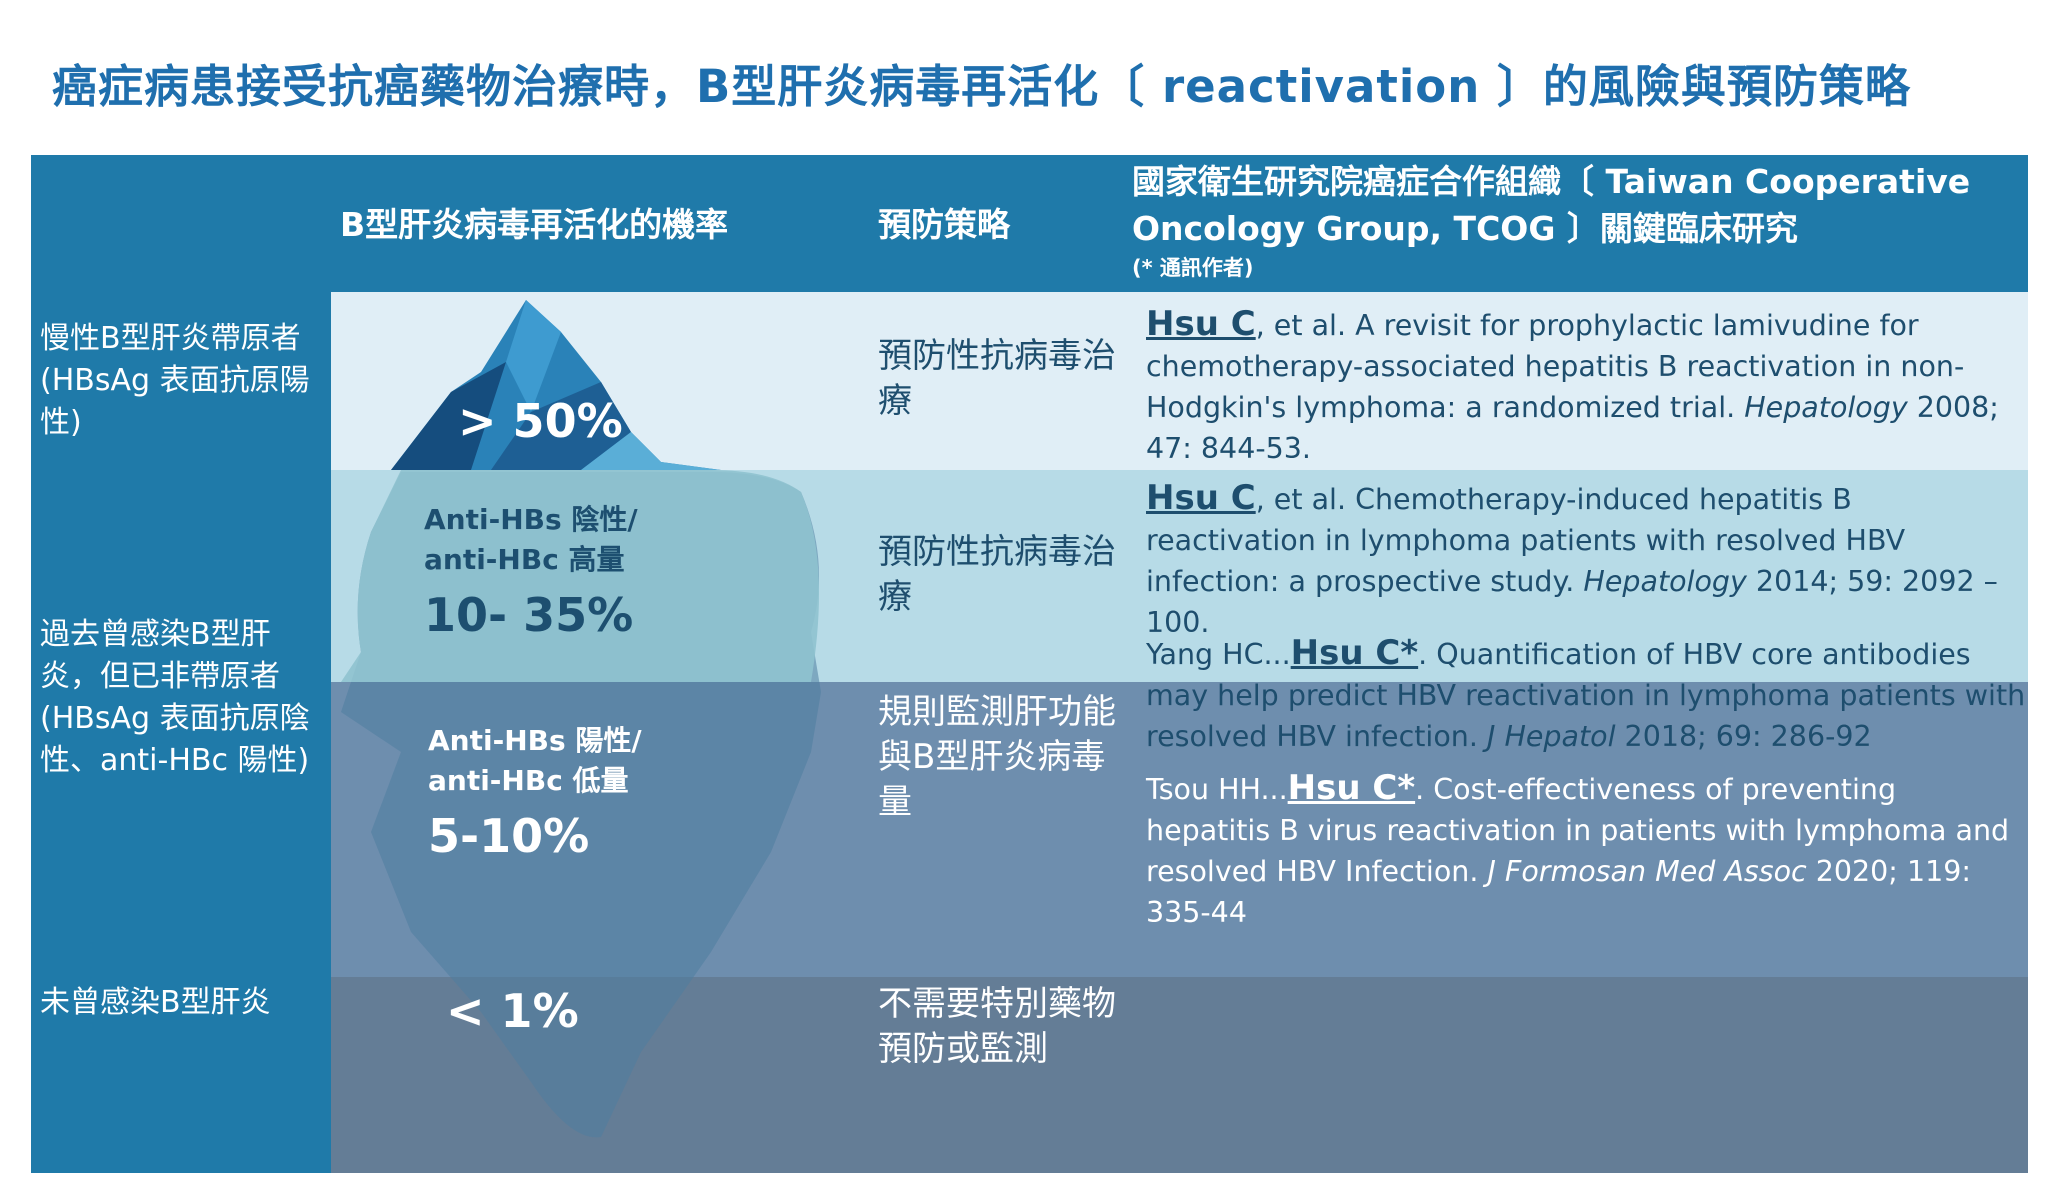 Image resolution: width=2048 pixels, height=1199 pixels. I want to click on iceberg-tip-facet4, so click(651, 451).